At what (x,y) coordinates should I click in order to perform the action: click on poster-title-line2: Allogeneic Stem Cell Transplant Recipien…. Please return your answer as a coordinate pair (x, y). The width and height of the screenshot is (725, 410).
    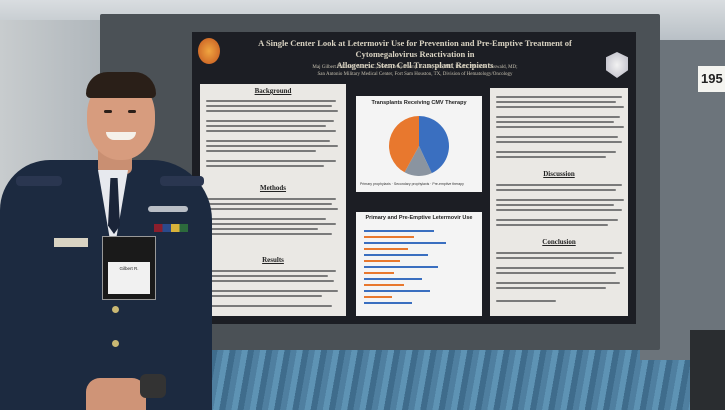
    Looking at the image, I should click on (415, 65).